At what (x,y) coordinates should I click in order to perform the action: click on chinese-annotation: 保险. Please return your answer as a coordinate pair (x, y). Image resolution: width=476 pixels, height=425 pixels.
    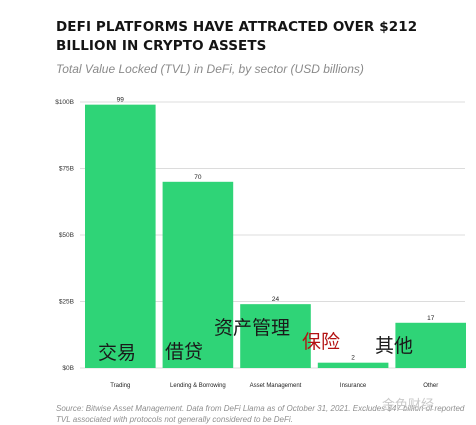
    Looking at the image, I should click on (321, 342).